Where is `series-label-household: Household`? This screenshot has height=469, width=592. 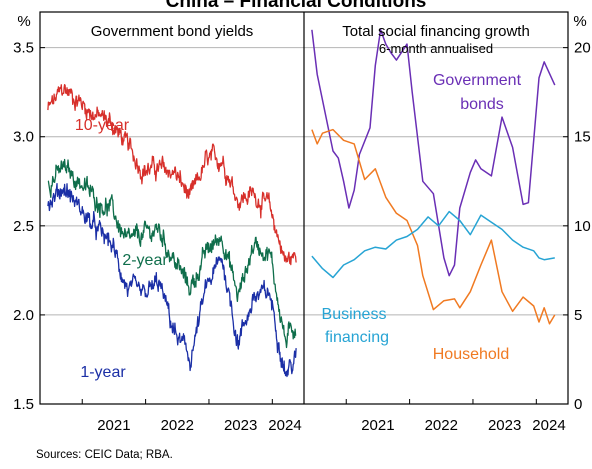
series-label-household: Household is located at coordinates (471, 354).